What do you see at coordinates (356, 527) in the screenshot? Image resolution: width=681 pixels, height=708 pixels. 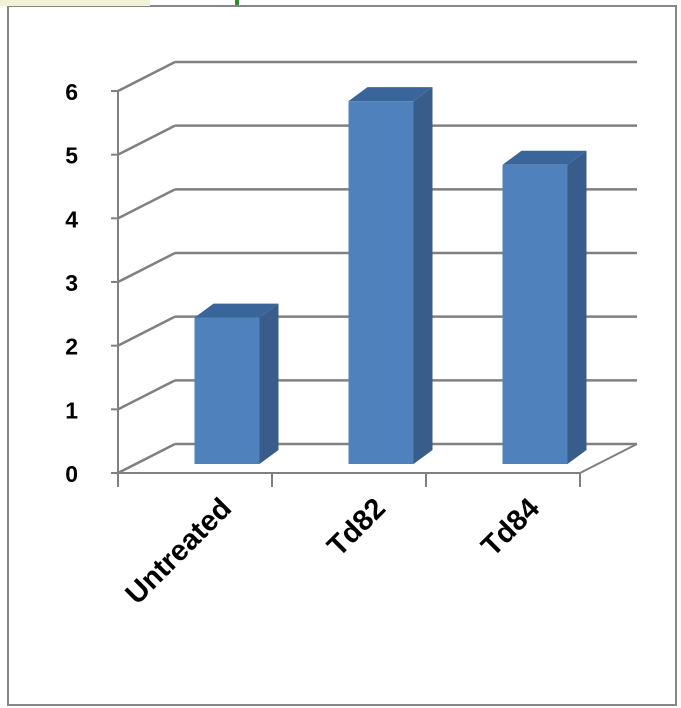 I see `x-category-label: Td82` at bounding box center [356, 527].